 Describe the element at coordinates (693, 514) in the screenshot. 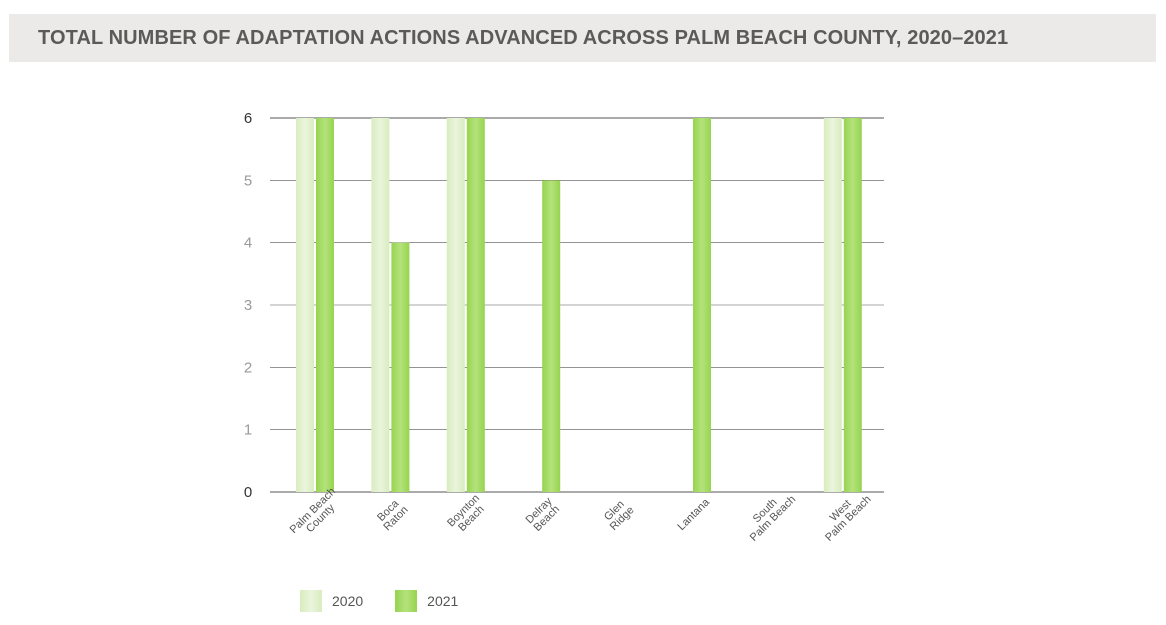

I see `x-tick-label-5: Lantana` at that location.